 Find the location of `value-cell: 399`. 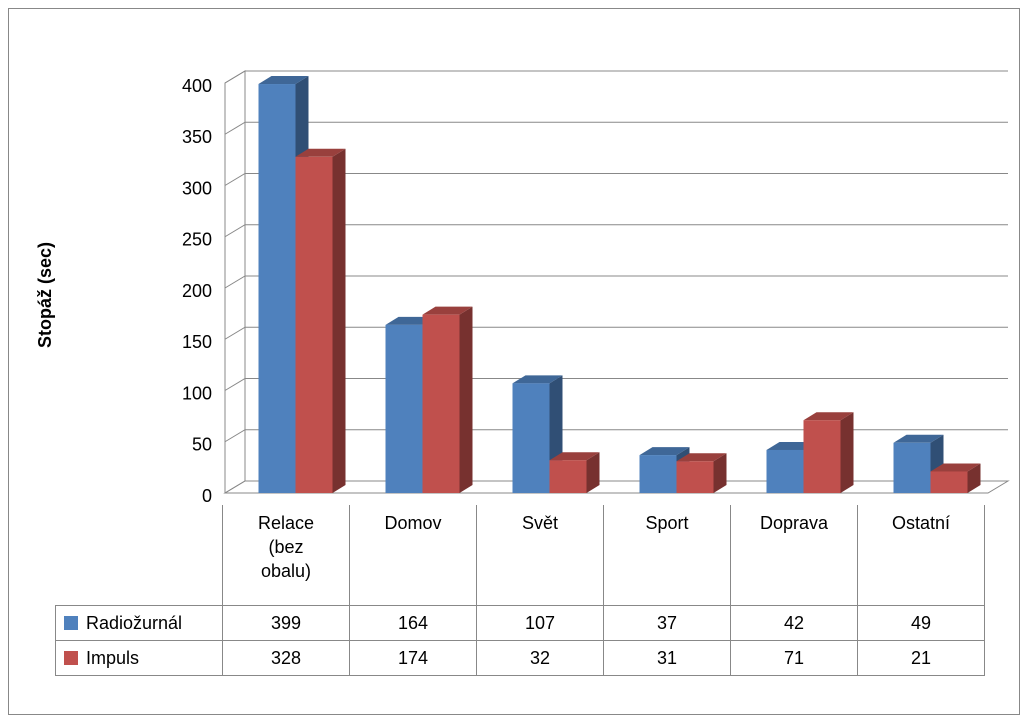

value-cell: 399 is located at coordinates (286, 623).